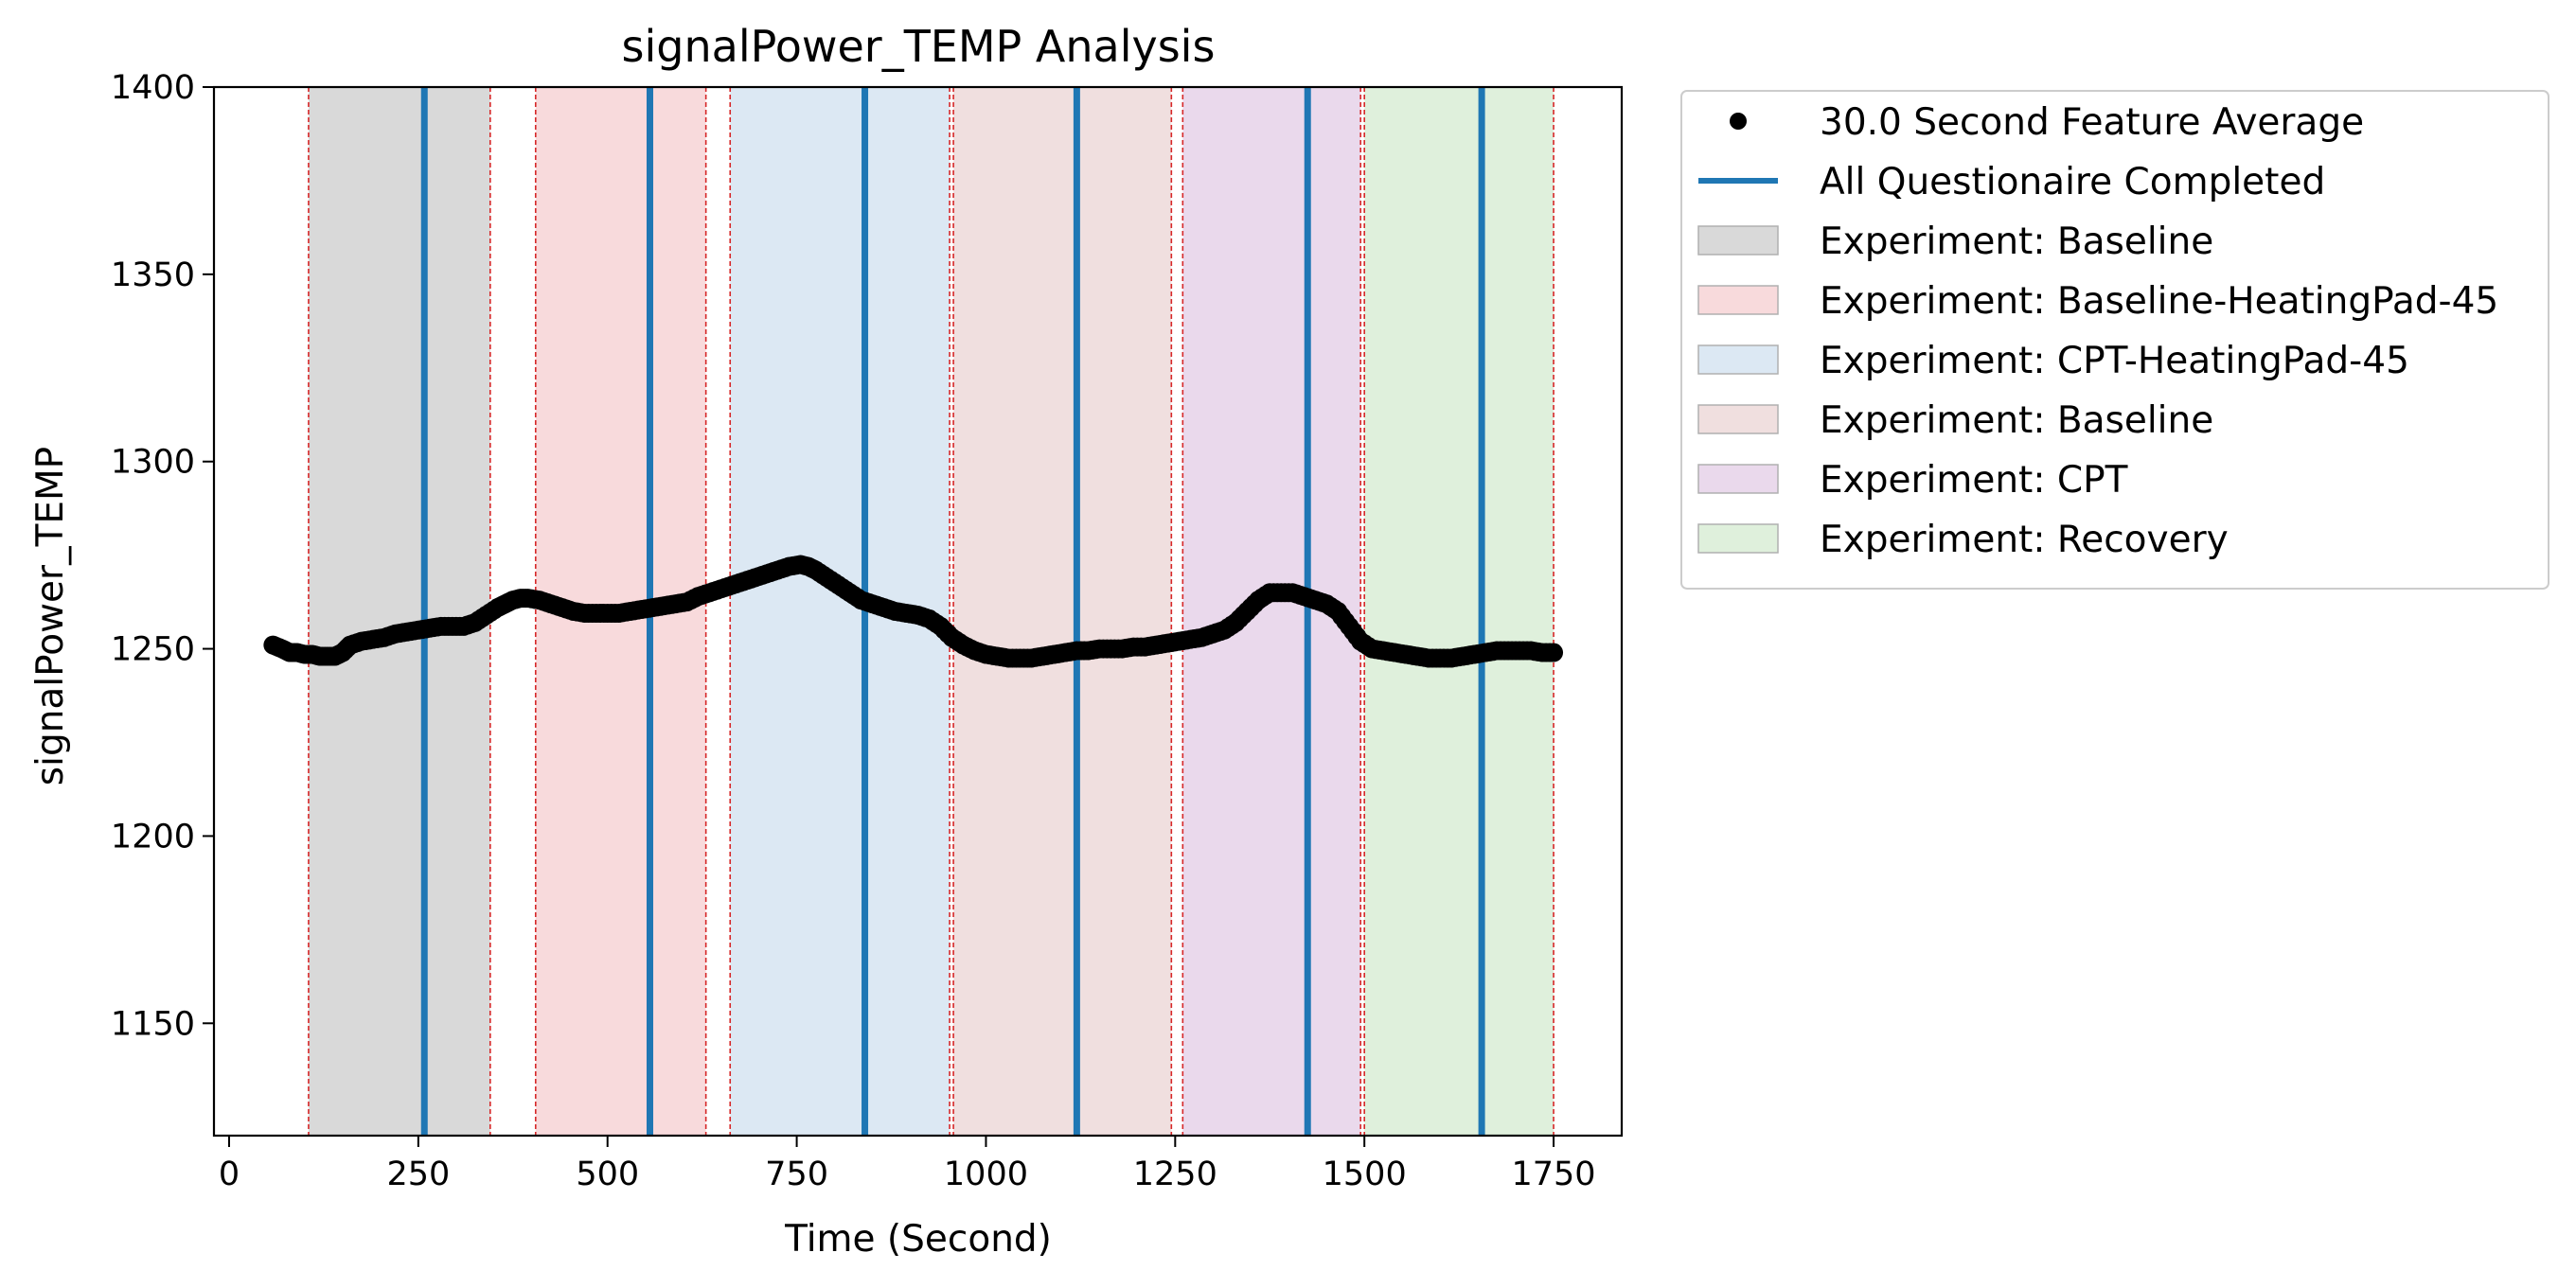 The image size is (2576, 1288). What do you see at coordinates (1365, 1174) in the screenshot?
I see `x-tick-label: 1500` at bounding box center [1365, 1174].